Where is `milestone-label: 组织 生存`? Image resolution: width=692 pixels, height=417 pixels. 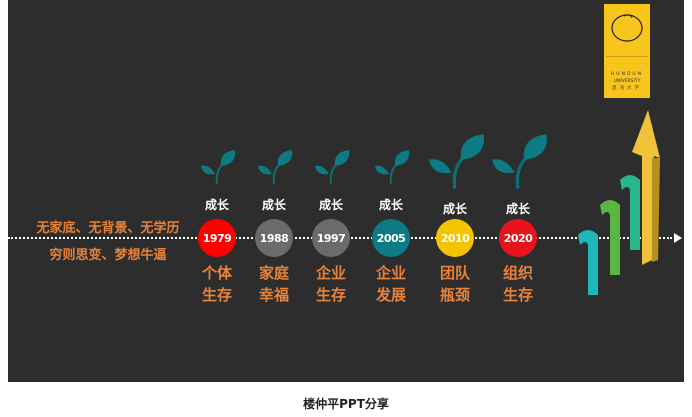 milestone-label: 组织 生存 is located at coordinates (518, 284).